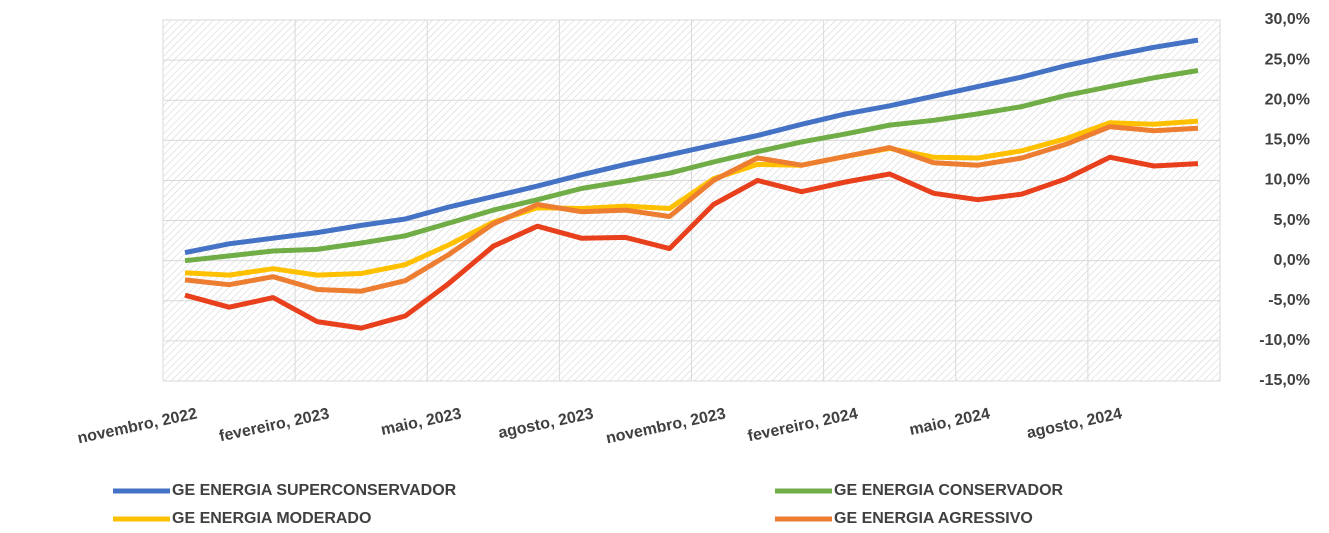 This screenshot has width=1329, height=533. I want to click on y-tick-label: 5,0%, so click(1292, 220).